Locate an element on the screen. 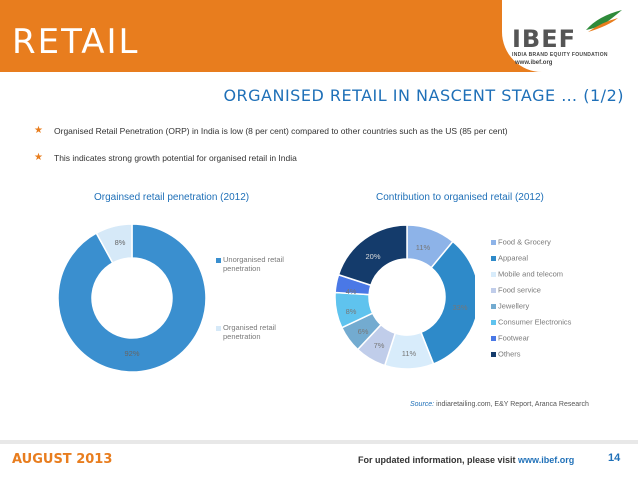  legend-label: Unorganised retail penetration is located at coordinates (253, 264).